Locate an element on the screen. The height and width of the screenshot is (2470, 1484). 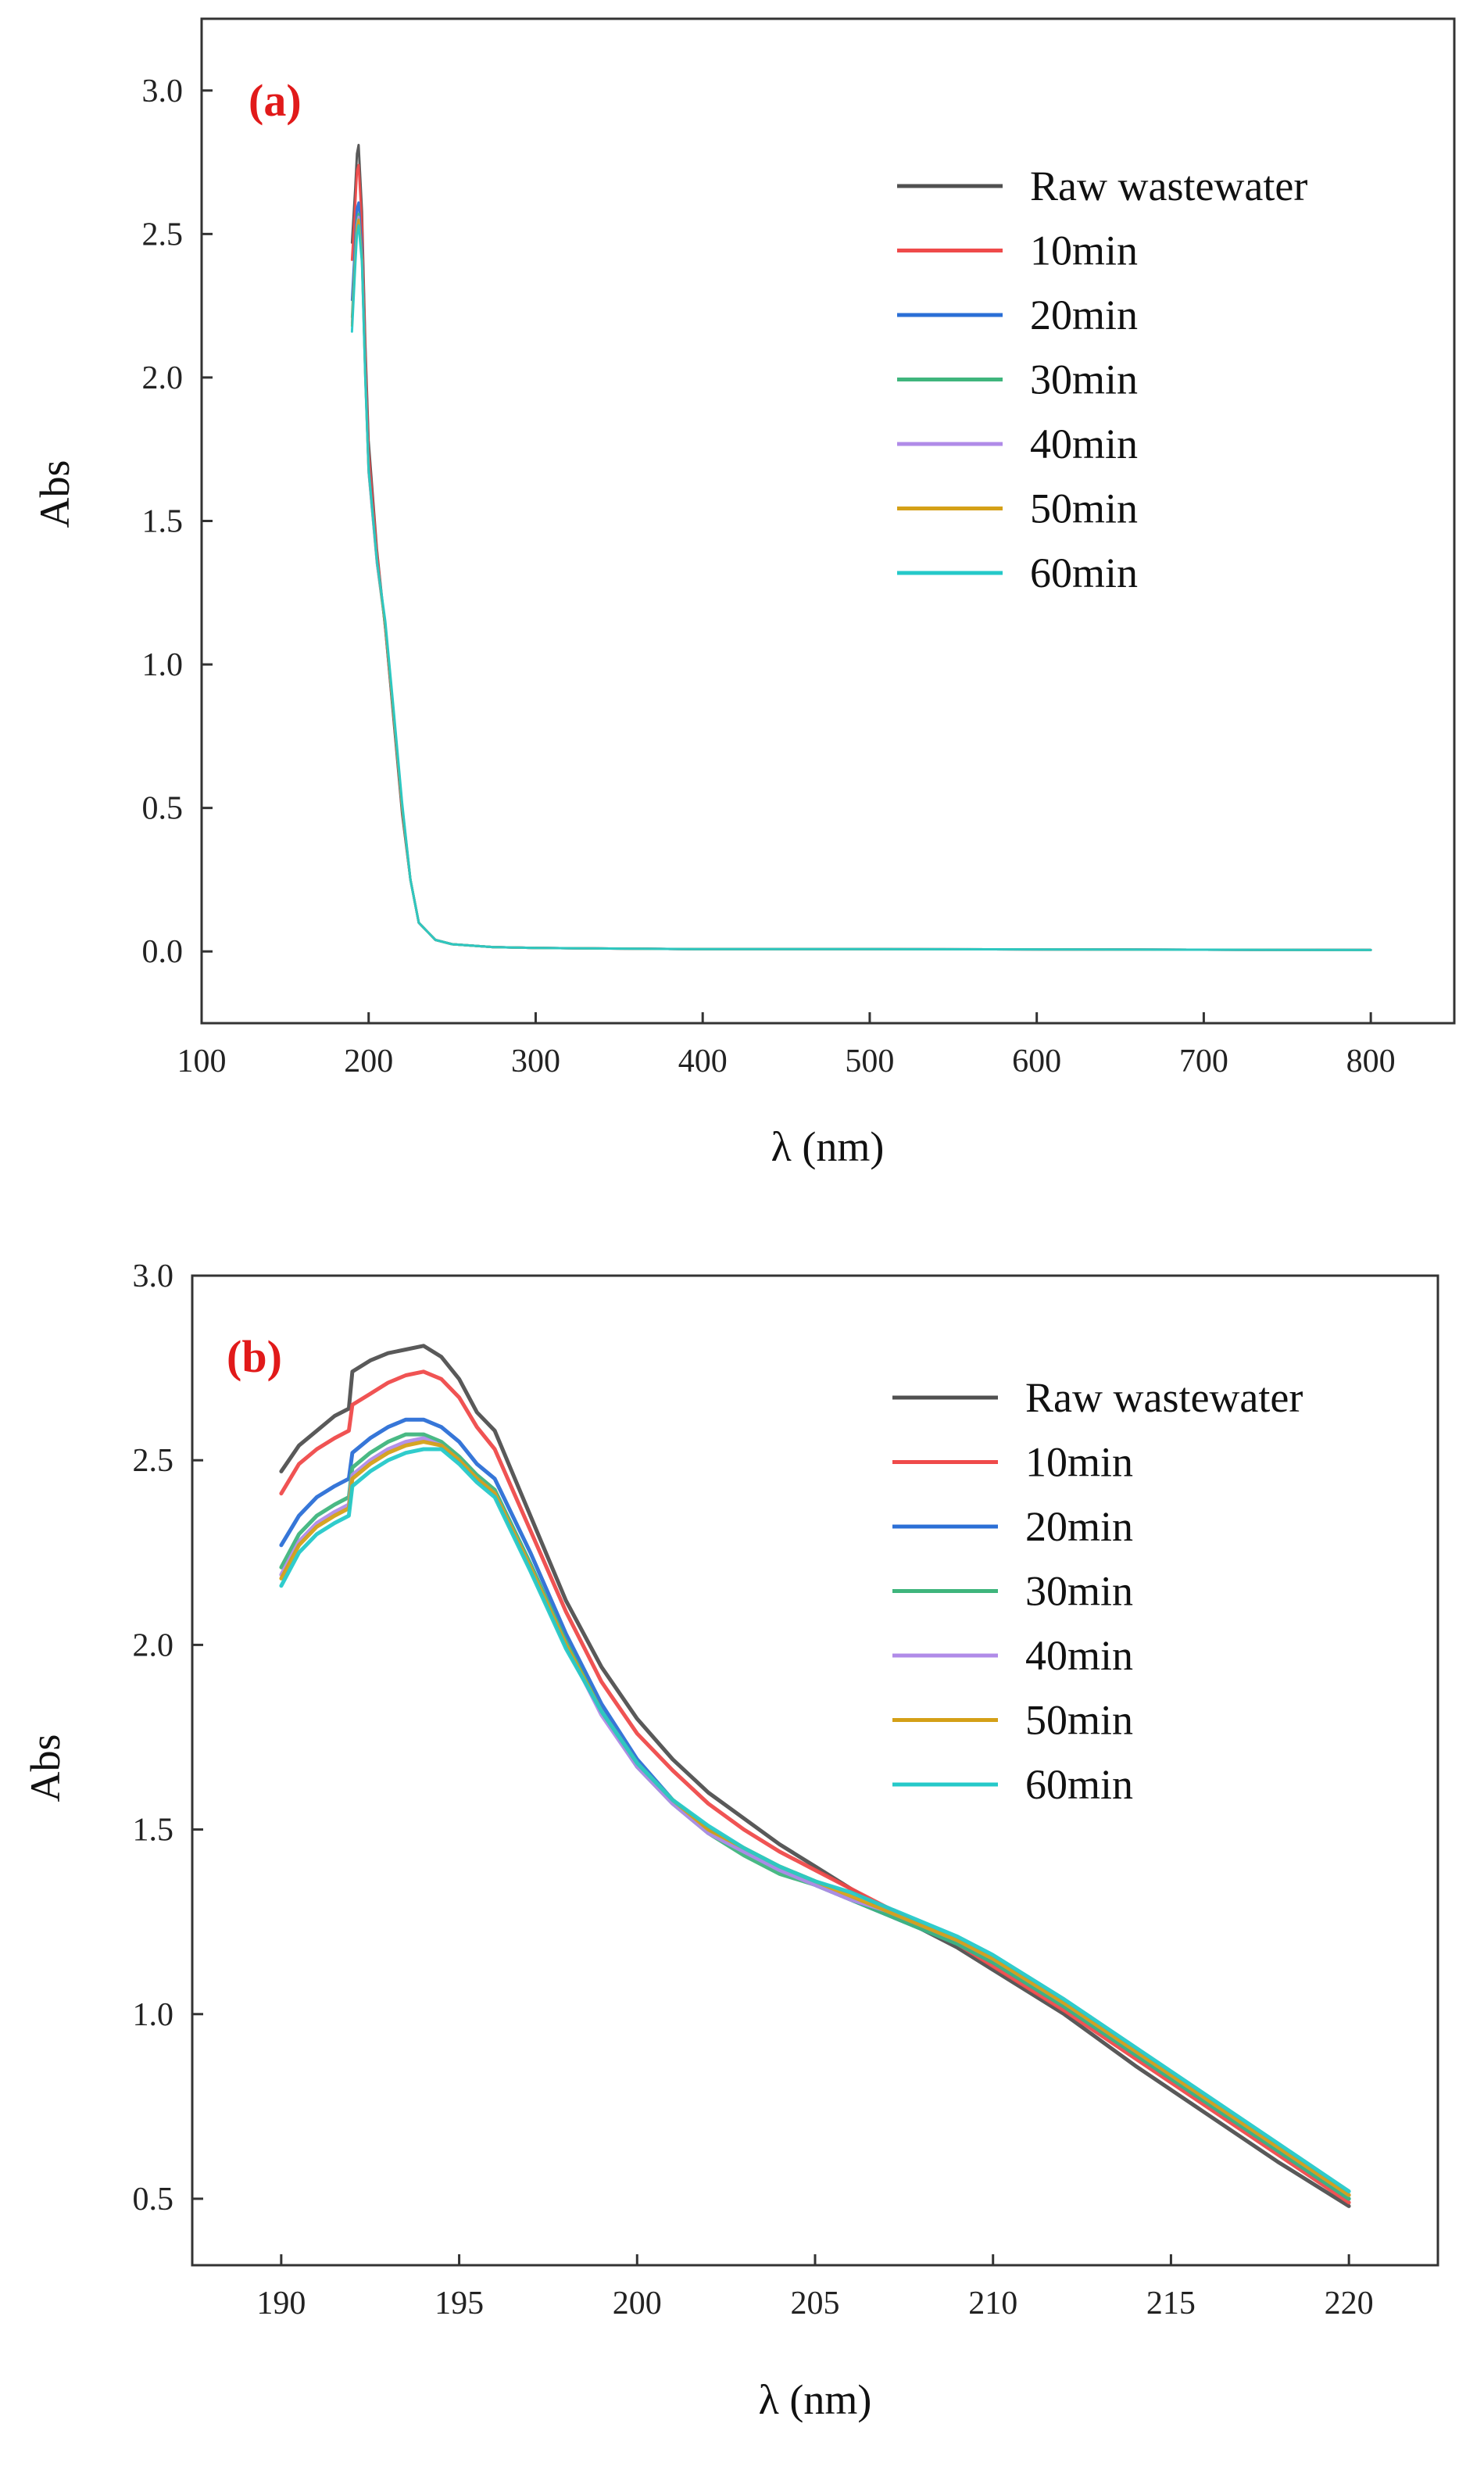
y-ticks: 0.5 1.0 1.5 2.0 2.5 3.0 is located at coordinates (168, 1738).